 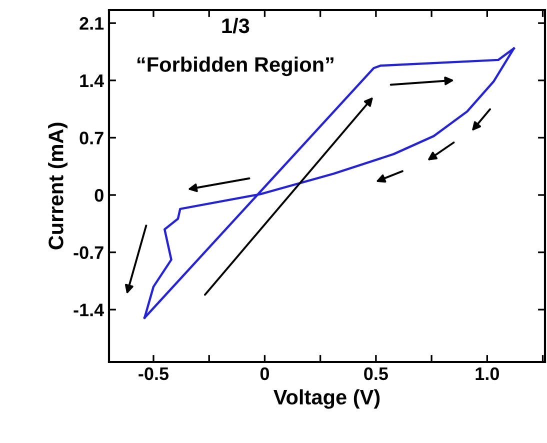 I want to click on annotation: 1/3, so click(x=236, y=26).